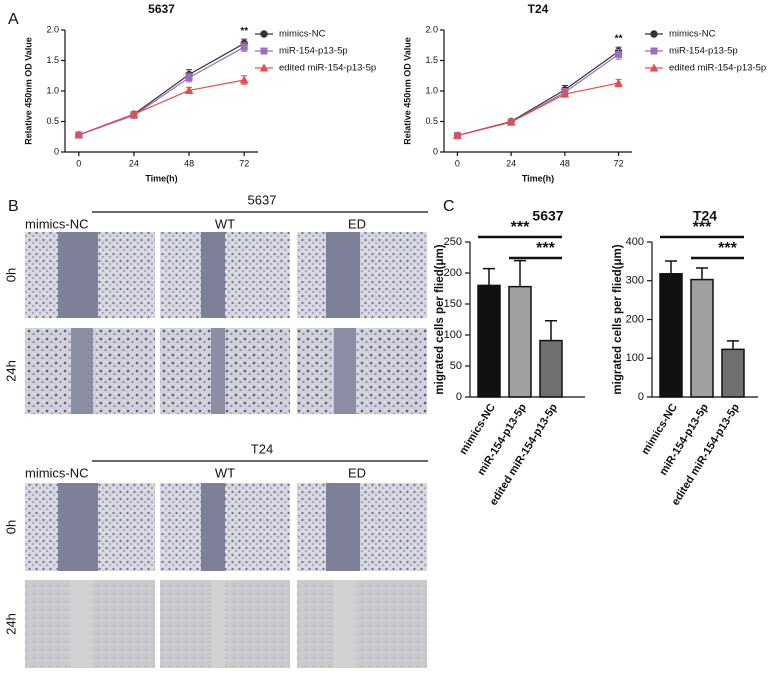  What do you see at coordinates (635, 281) in the screenshot?
I see `y-tick-label: 300` at bounding box center [635, 281].